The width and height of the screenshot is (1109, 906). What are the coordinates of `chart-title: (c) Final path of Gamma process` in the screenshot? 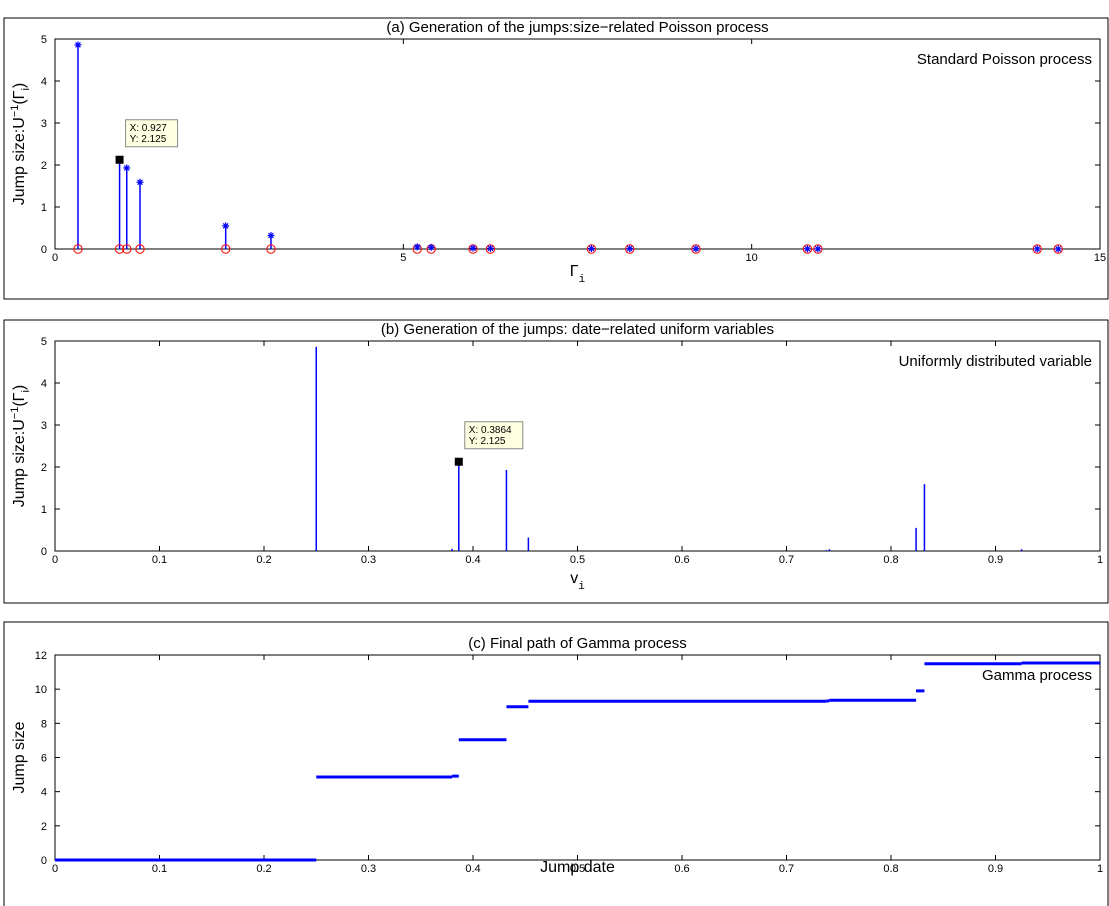 It's located at (577, 643).